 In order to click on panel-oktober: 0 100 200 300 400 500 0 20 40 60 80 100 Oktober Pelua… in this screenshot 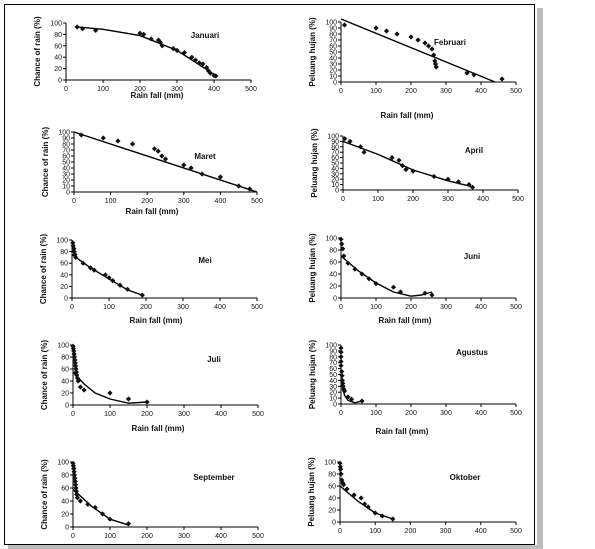, I will do `click(414, 496)`.